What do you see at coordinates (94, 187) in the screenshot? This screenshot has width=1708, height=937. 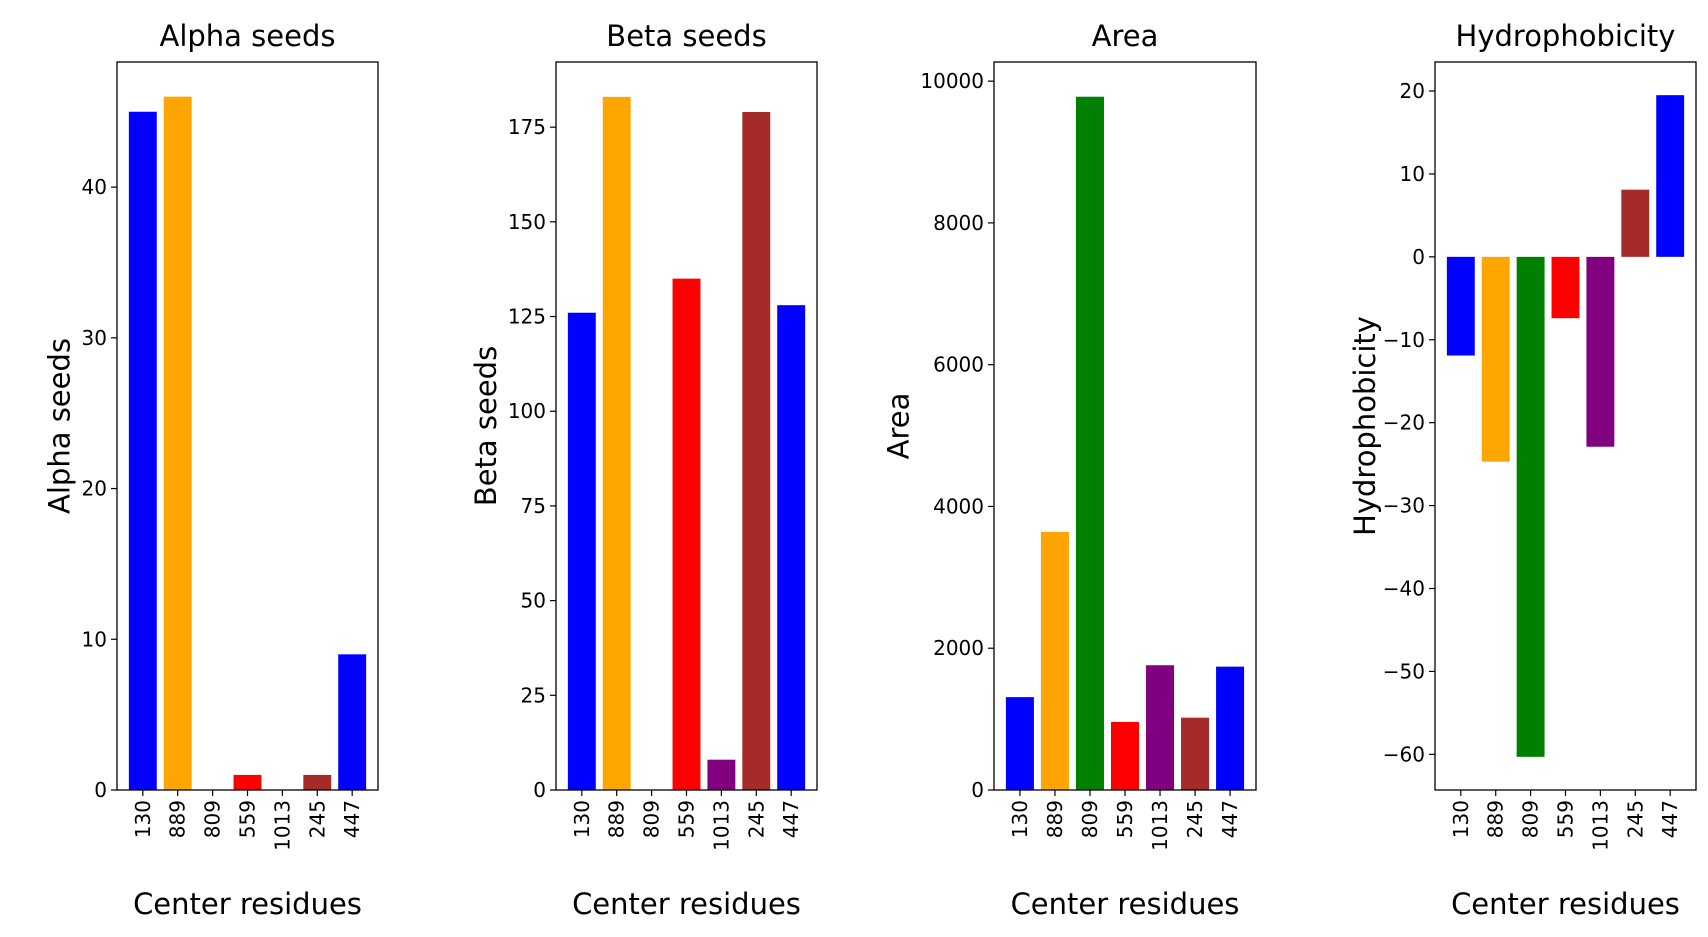 I see `y-tick-label: 40` at bounding box center [94, 187].